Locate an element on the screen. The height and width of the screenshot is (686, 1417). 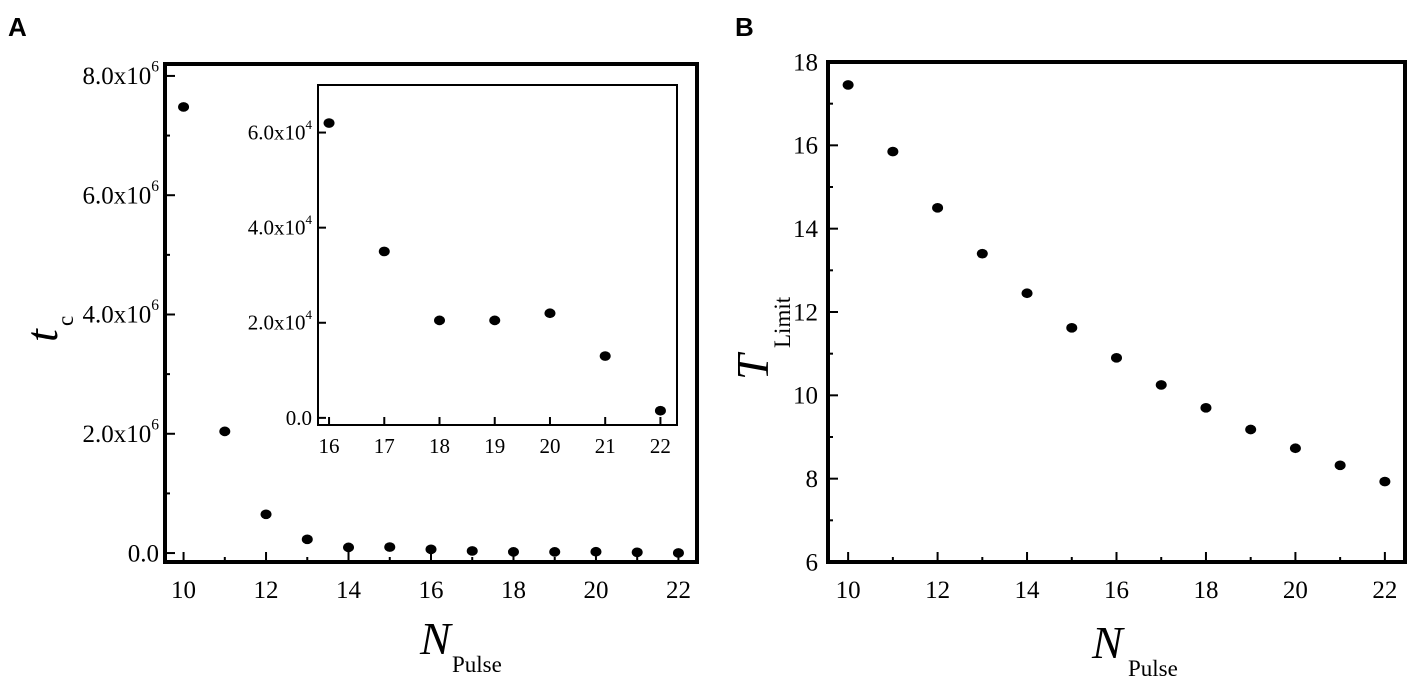
panel-b-x-tick-label: 18 is located at coordinates (1205, 590).